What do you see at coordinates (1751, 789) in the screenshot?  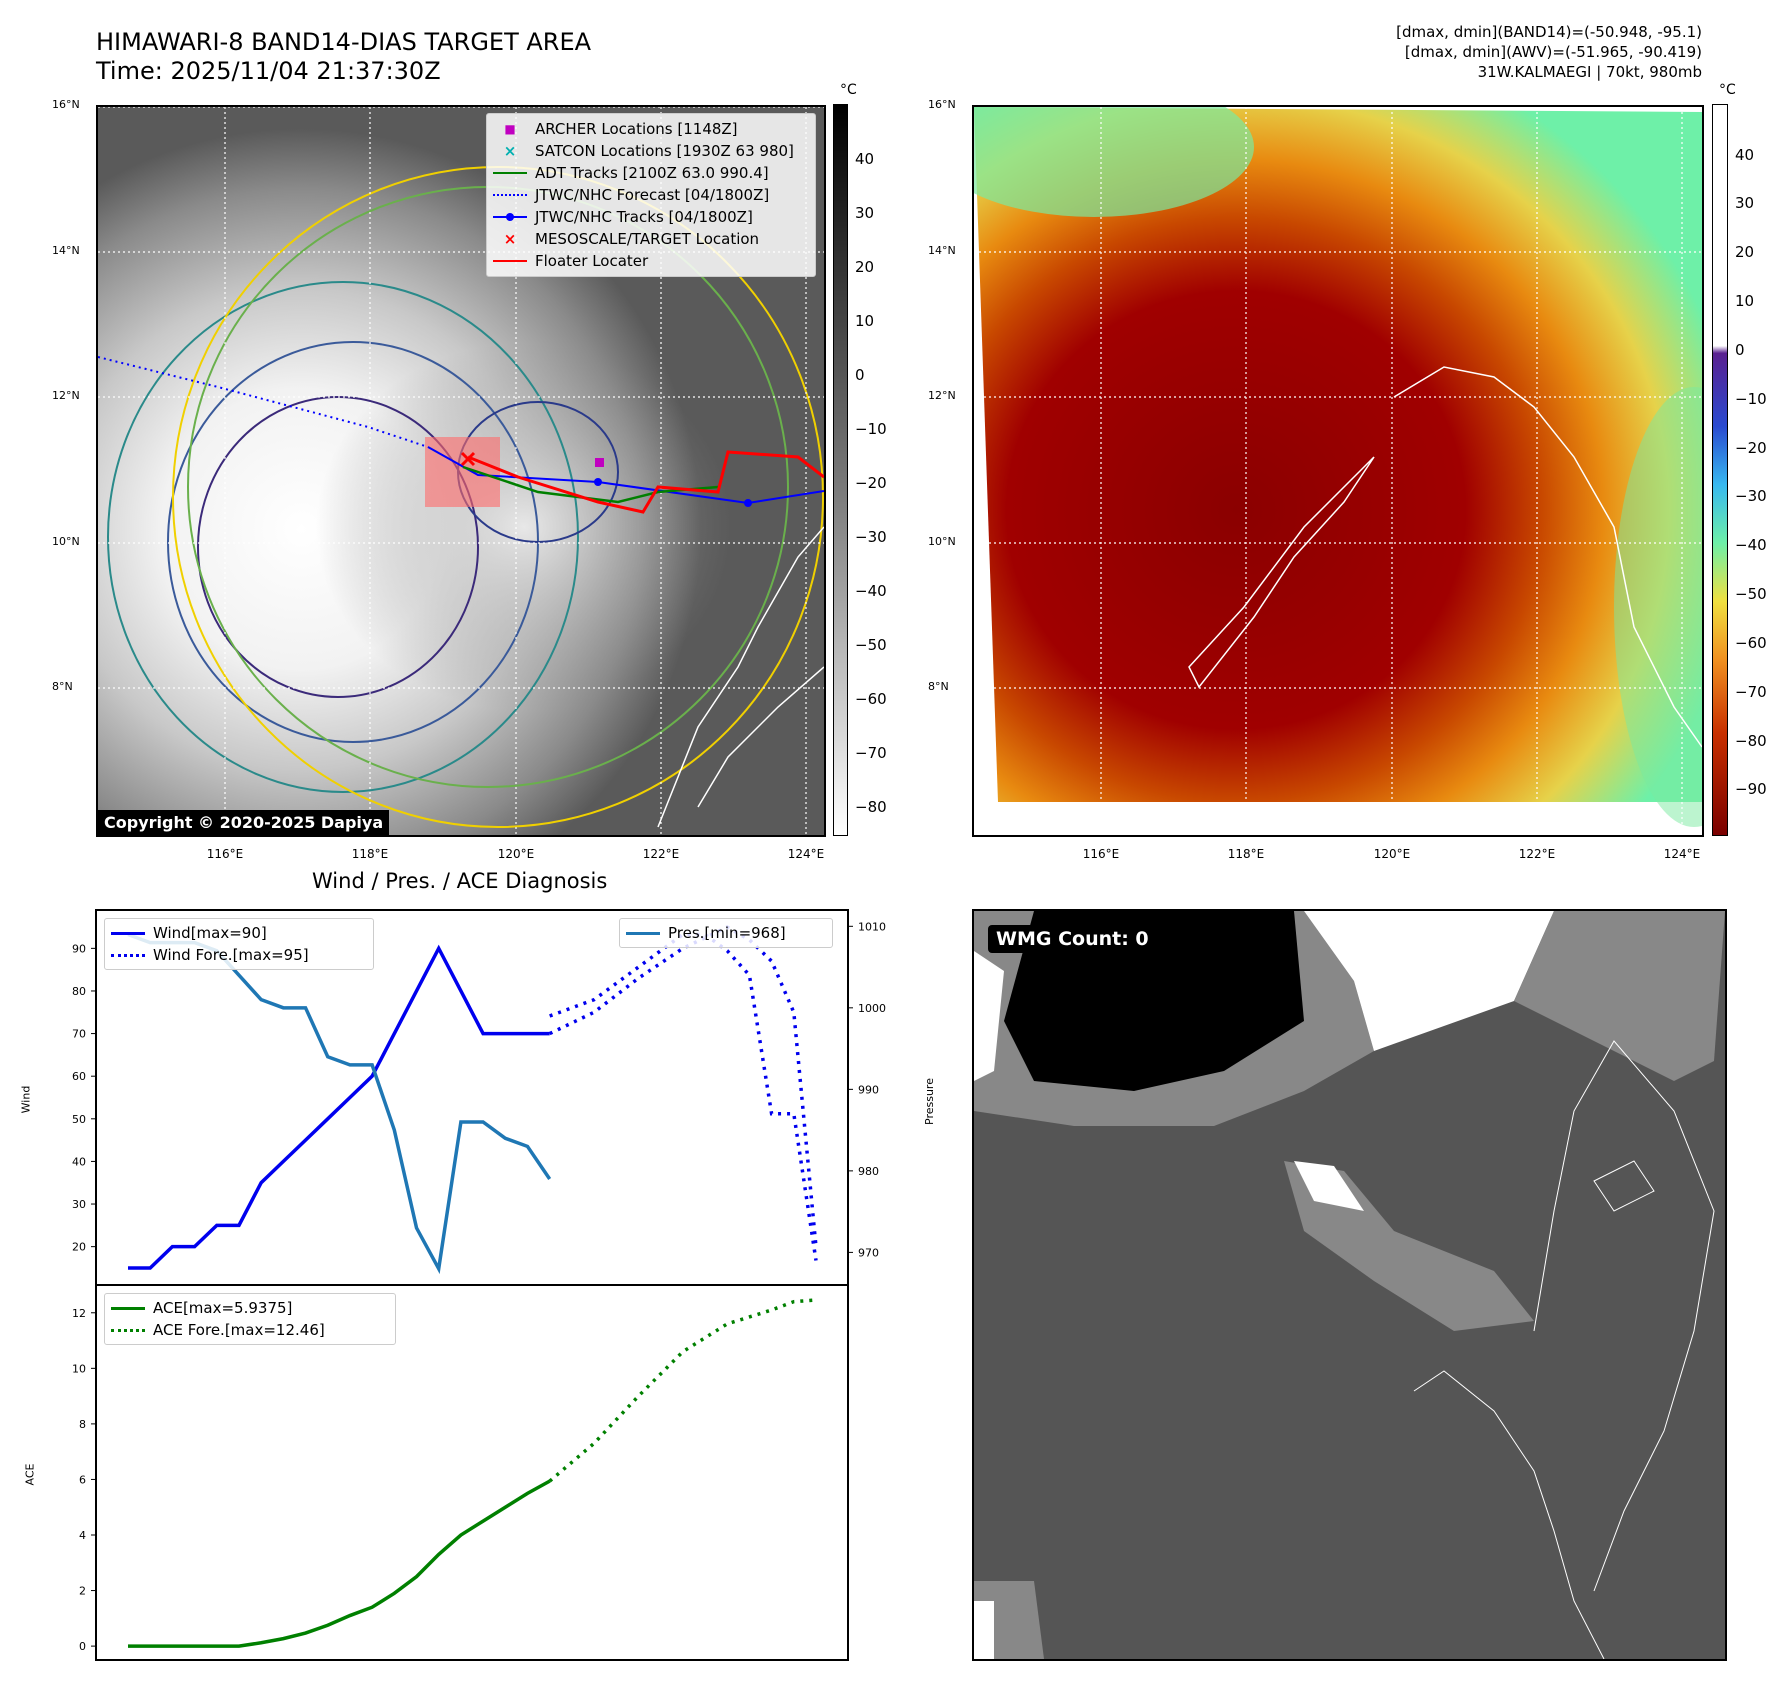 I see `awv-cbar-tick: −90` at bounding box center [1751, 789].